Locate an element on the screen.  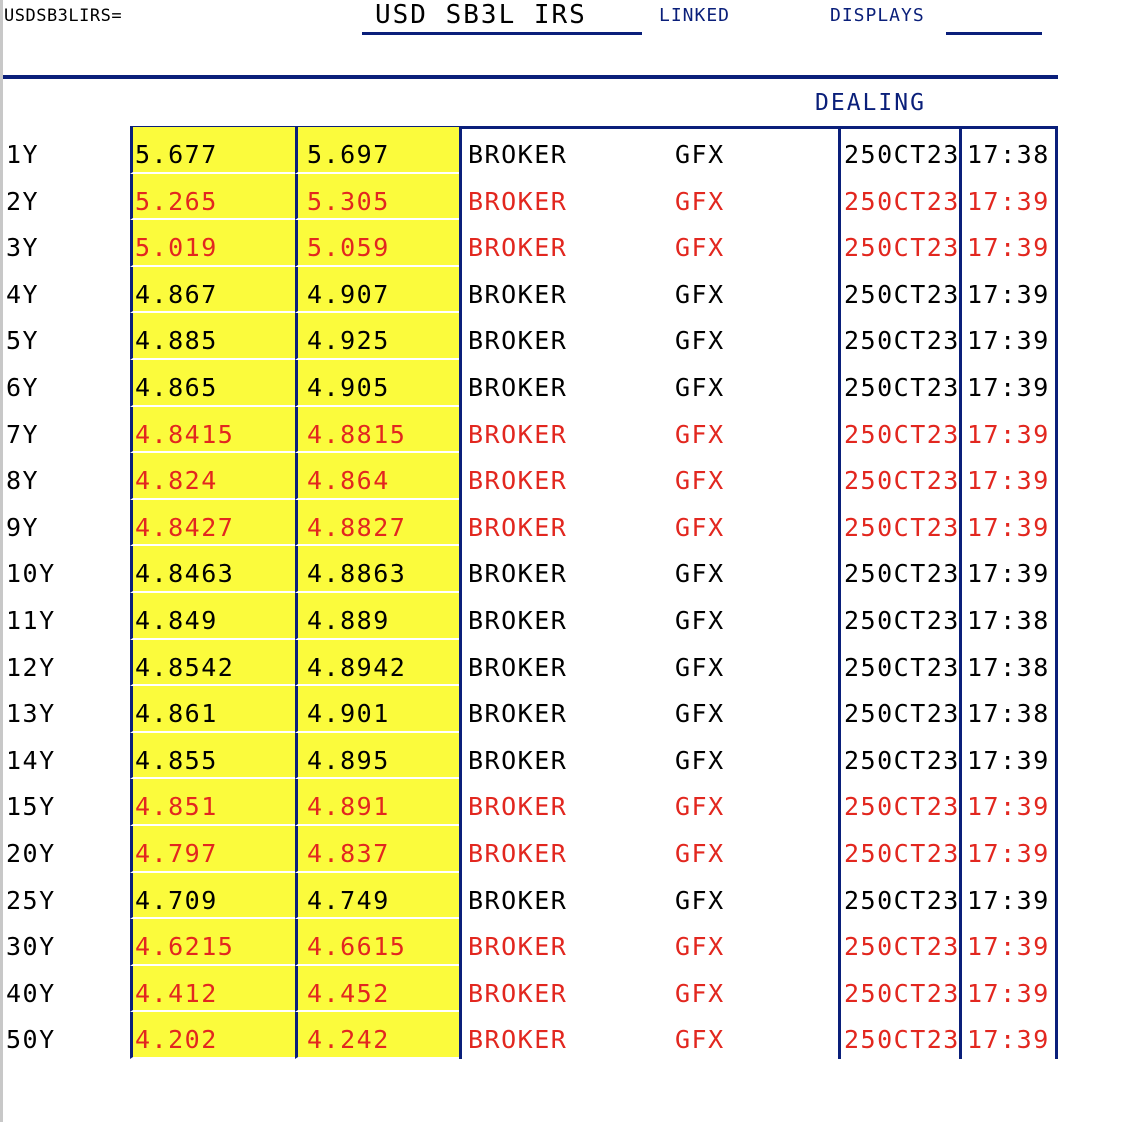
quote-row: 6Y 4.865 4.905 BROKER GFX 250CT23 17:39 is located at coordinates (530, 383).